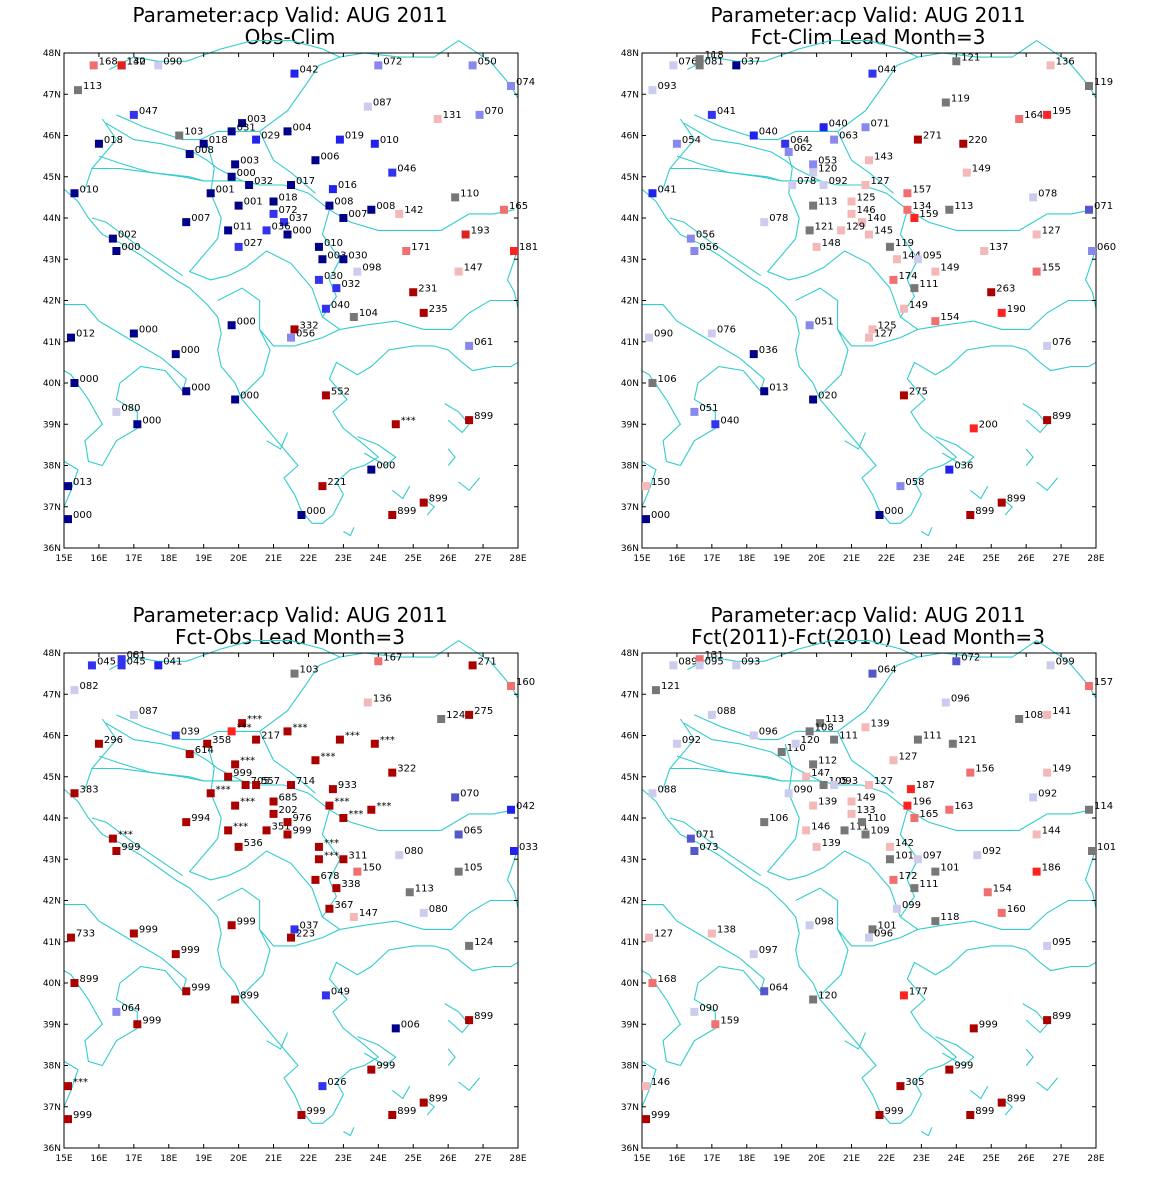  Describe the element at coordinates (424, 888) in the screenshot. I see `station-value: 113` at that location.